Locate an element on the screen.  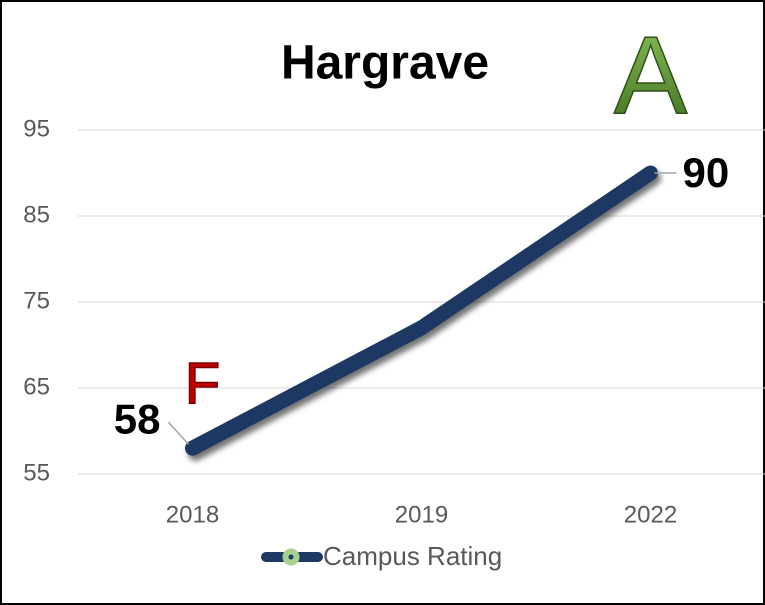
y-tick-label: 55 is located at coordinates (36, 472).